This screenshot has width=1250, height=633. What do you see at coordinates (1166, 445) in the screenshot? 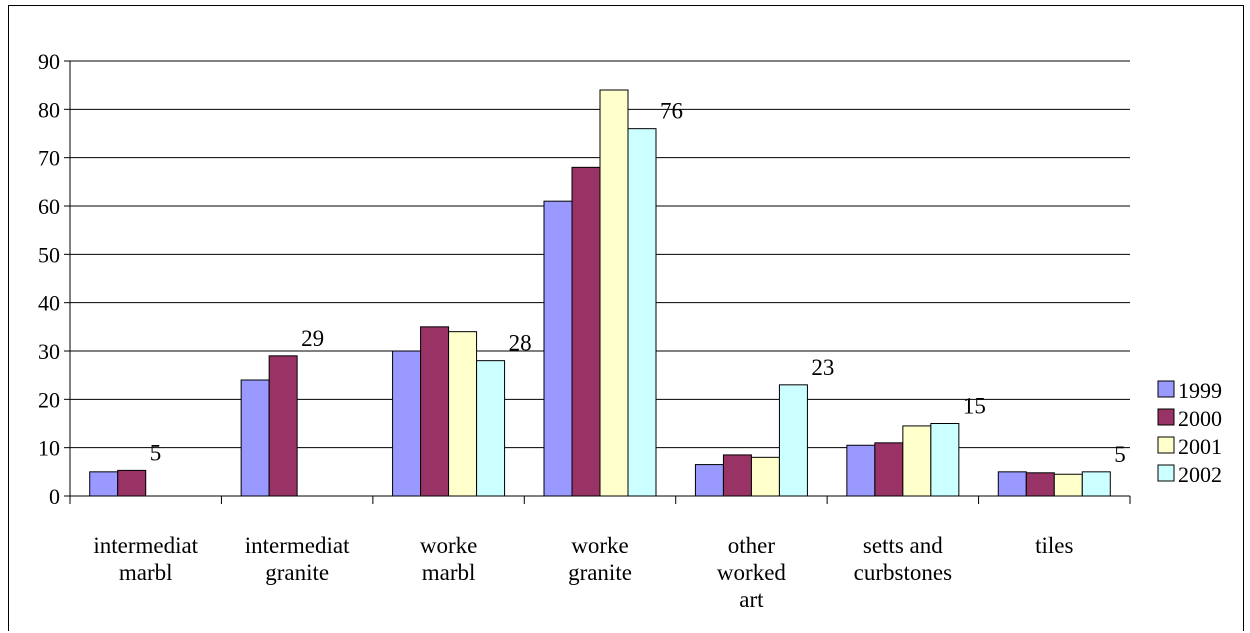
I see `legend-swatch-2001` at bounding box center [1166, 445].